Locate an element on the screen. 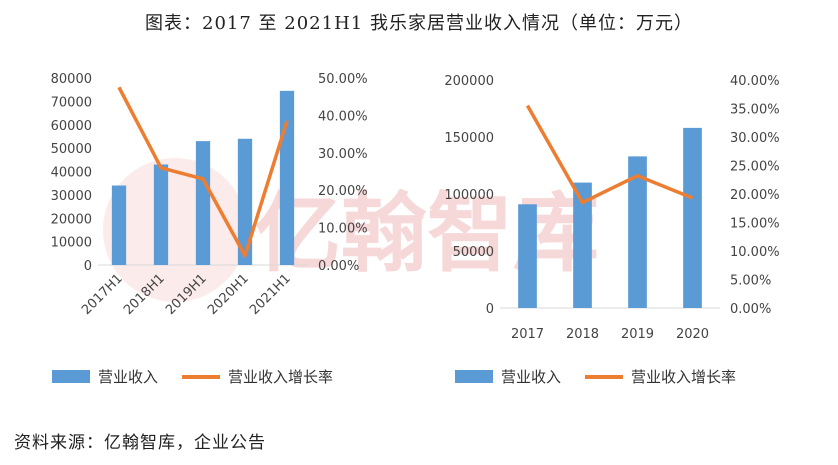 This screenshot has height=465, width=838. legend-left: 营业收入 营业收入增长率 is located at coordinates (192, 377).